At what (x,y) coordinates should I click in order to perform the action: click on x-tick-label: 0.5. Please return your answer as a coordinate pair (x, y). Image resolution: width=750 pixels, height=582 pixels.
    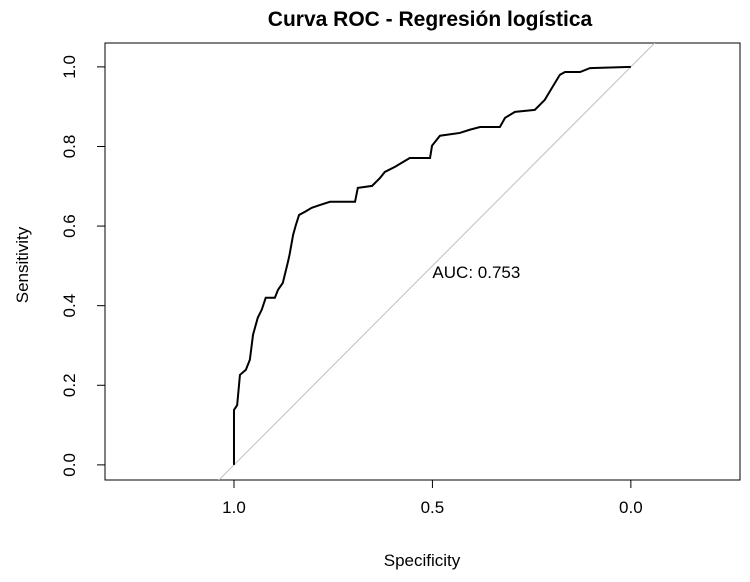
    Looking at the image, I should click on (433, 507).